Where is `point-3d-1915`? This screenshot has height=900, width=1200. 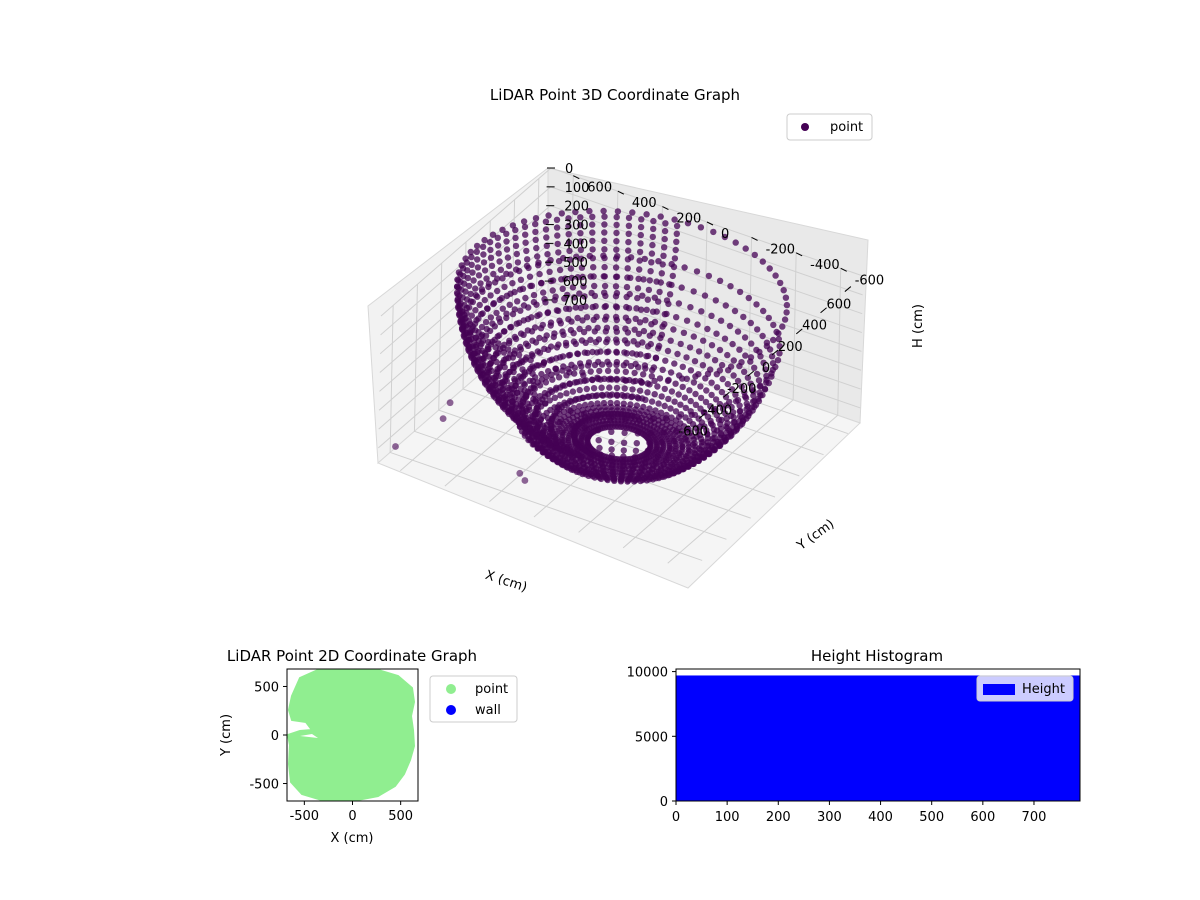
point-3d-1915 is located at coordinates (546, 237).